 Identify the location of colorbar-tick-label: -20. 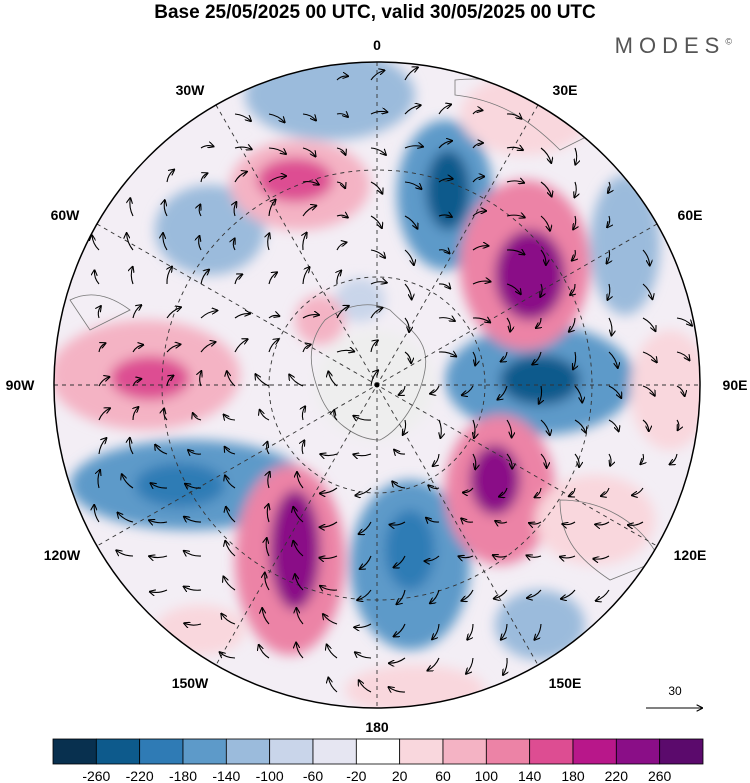
(356, 775).